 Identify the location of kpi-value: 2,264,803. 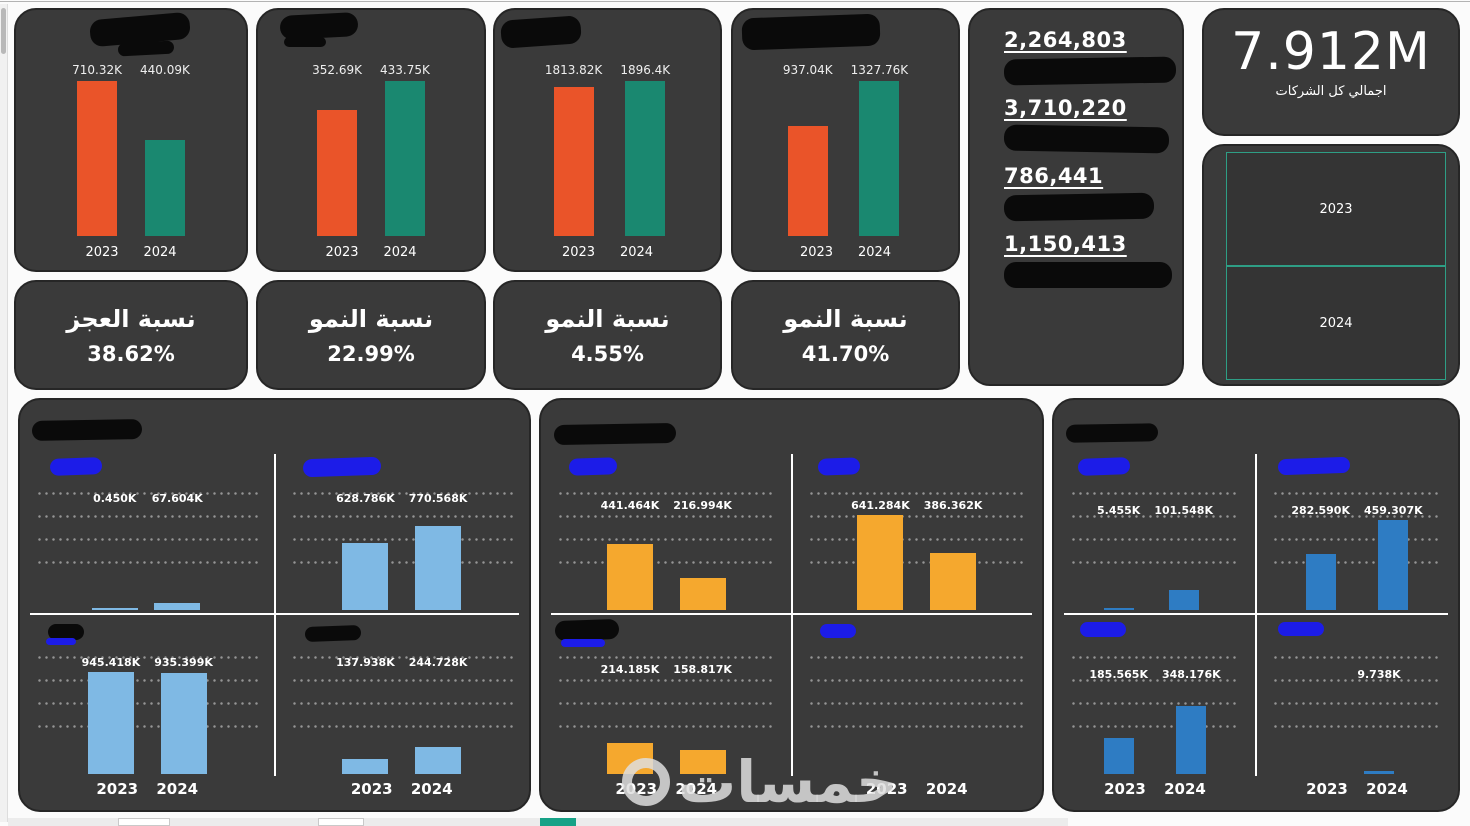
(1065, 40).